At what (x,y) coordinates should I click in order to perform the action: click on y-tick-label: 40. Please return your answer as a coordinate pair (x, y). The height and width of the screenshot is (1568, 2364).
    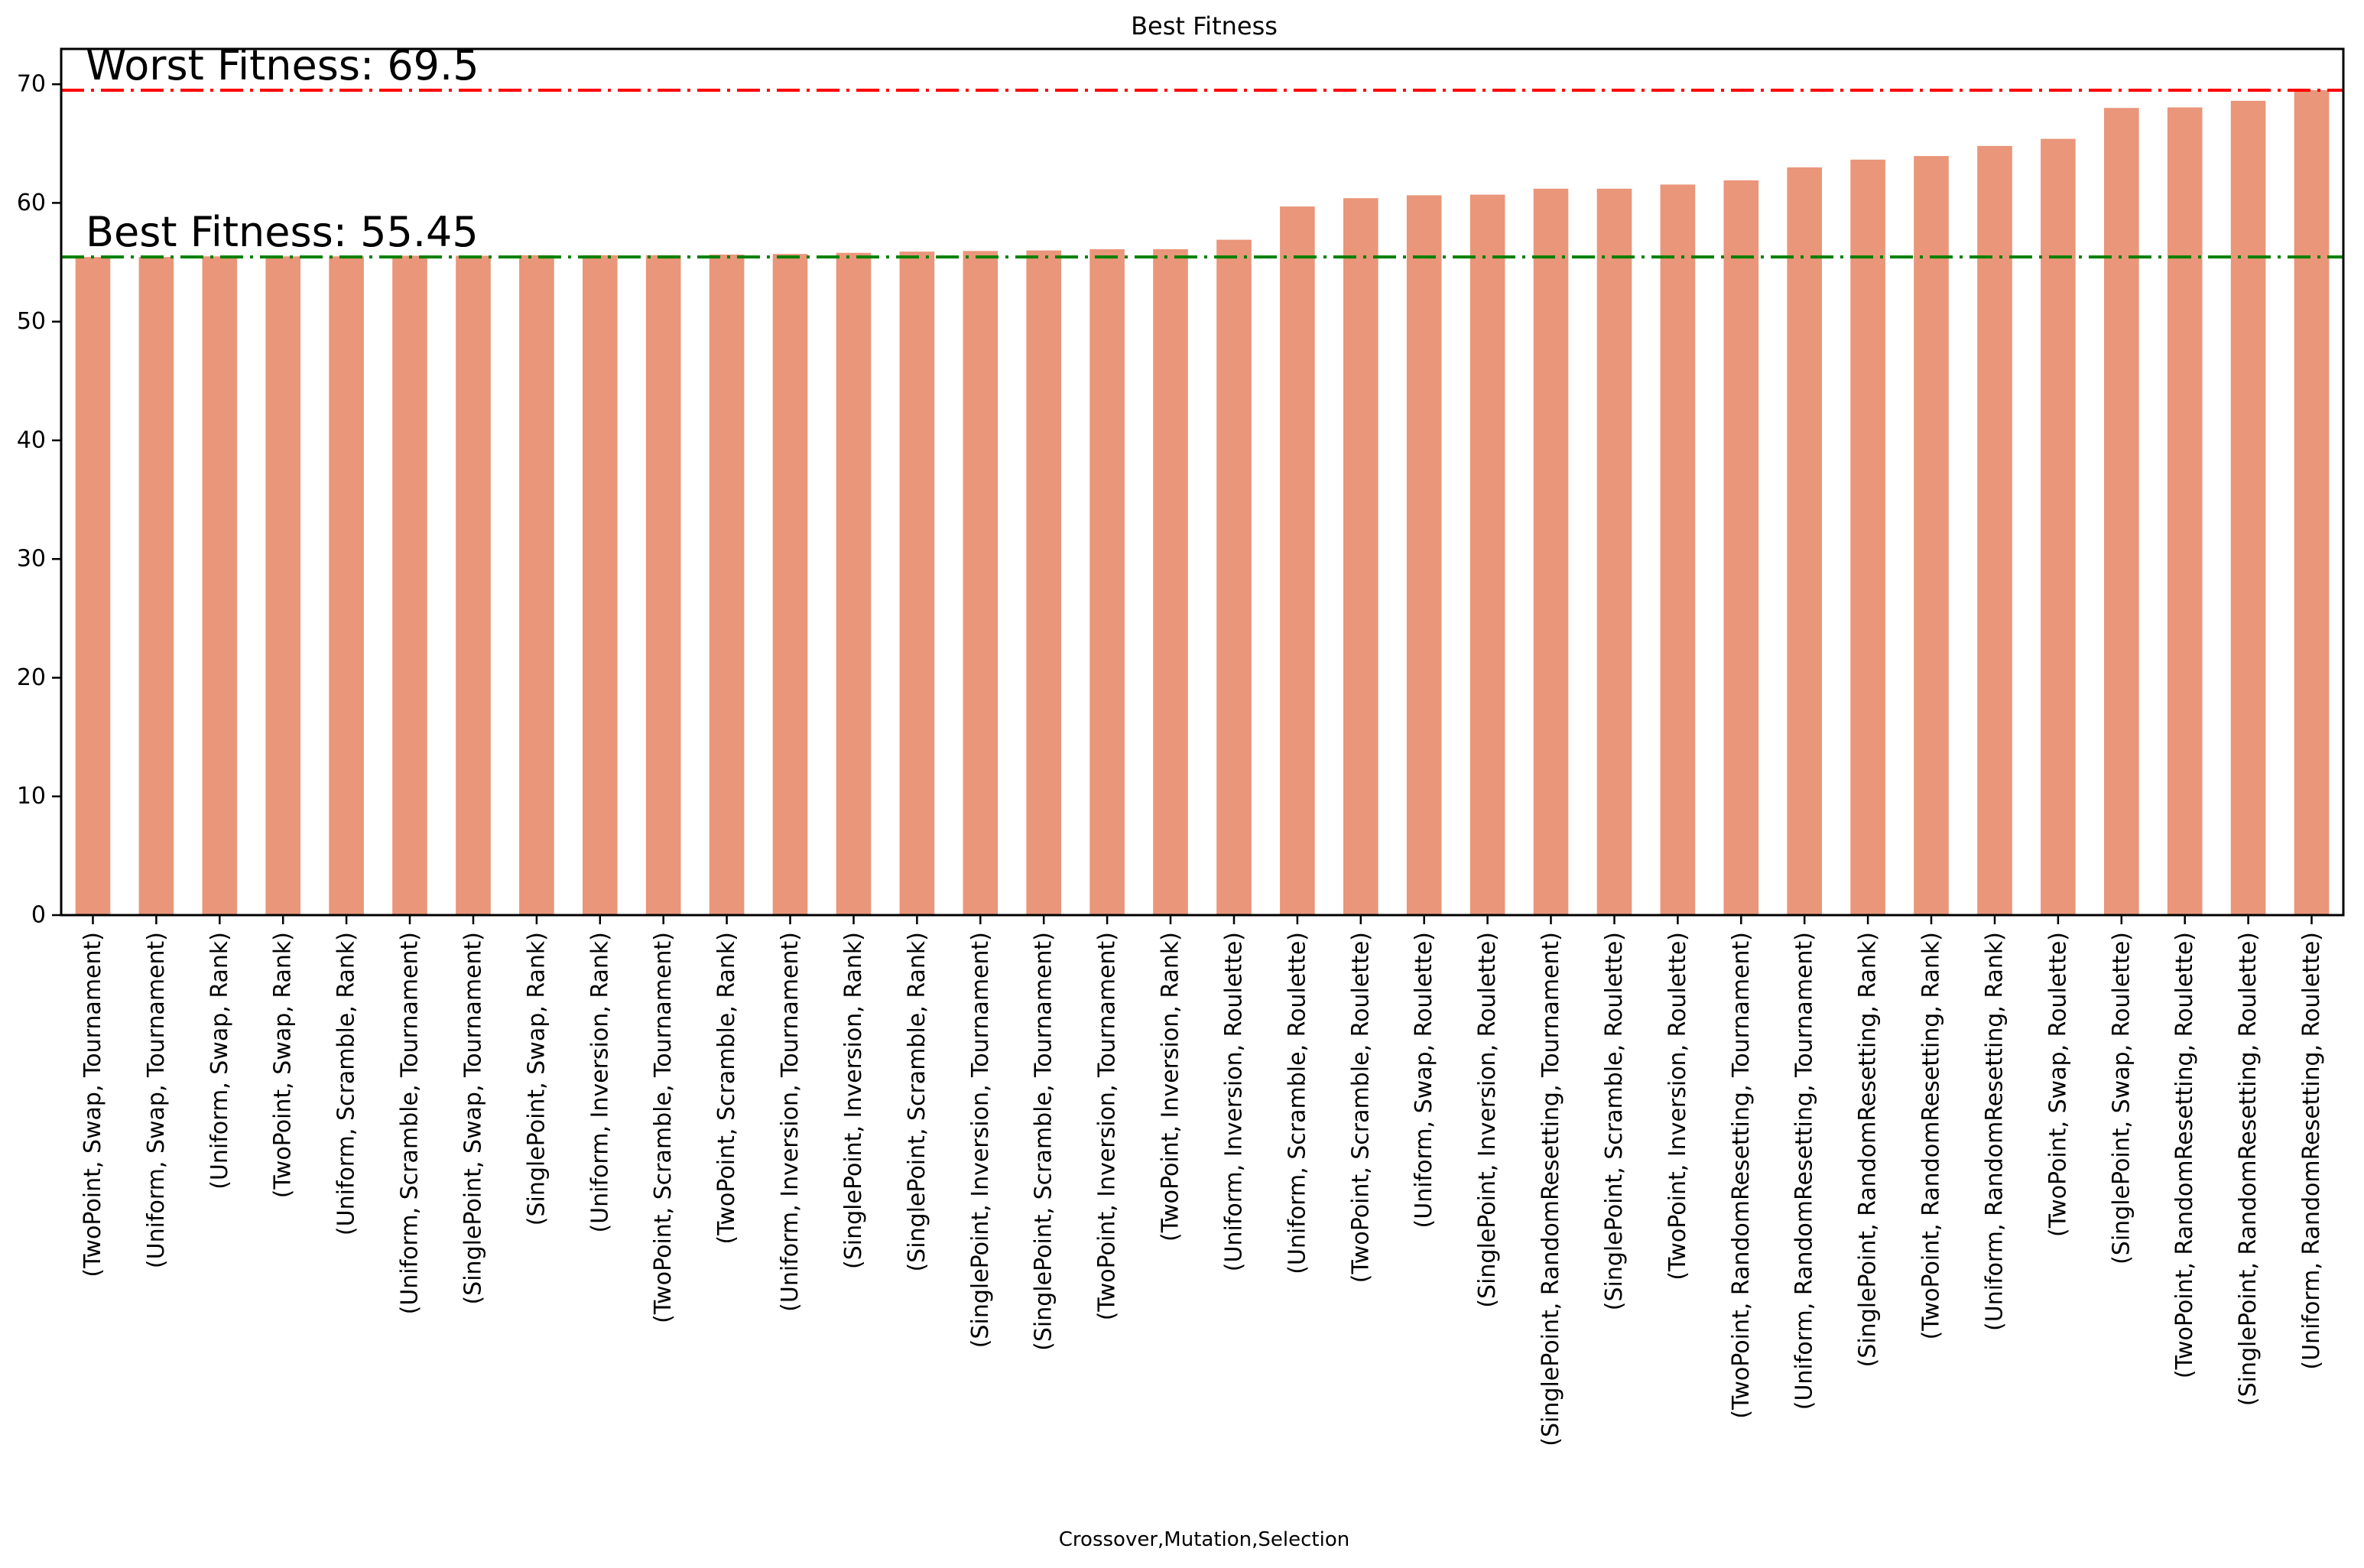
    Looking at the image, I should click on (31, 440).